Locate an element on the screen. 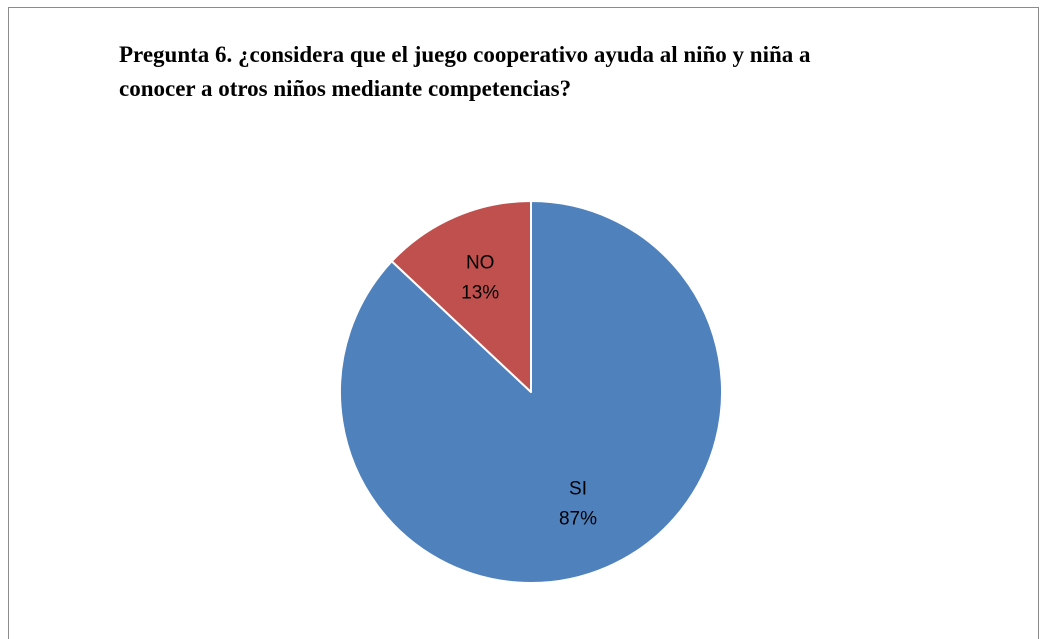  slice-value-label-no: 13% is located at coordinates (480, 293).